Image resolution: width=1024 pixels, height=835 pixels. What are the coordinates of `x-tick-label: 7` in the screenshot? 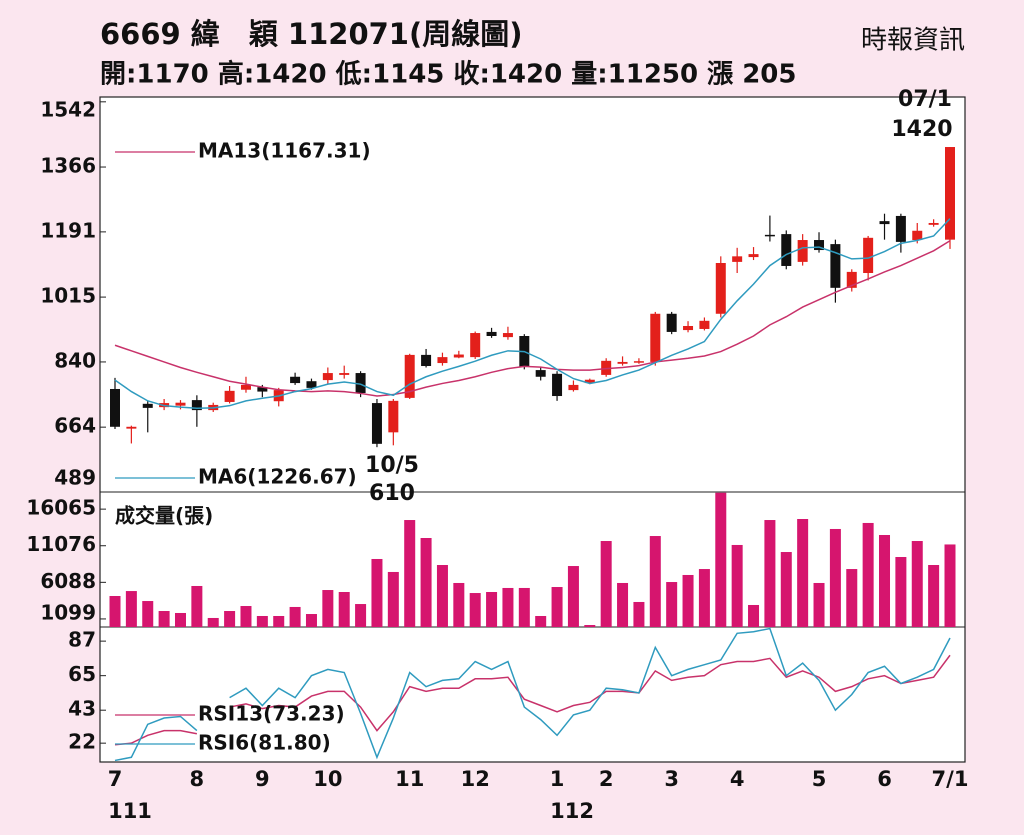 It's located at (115, 779).